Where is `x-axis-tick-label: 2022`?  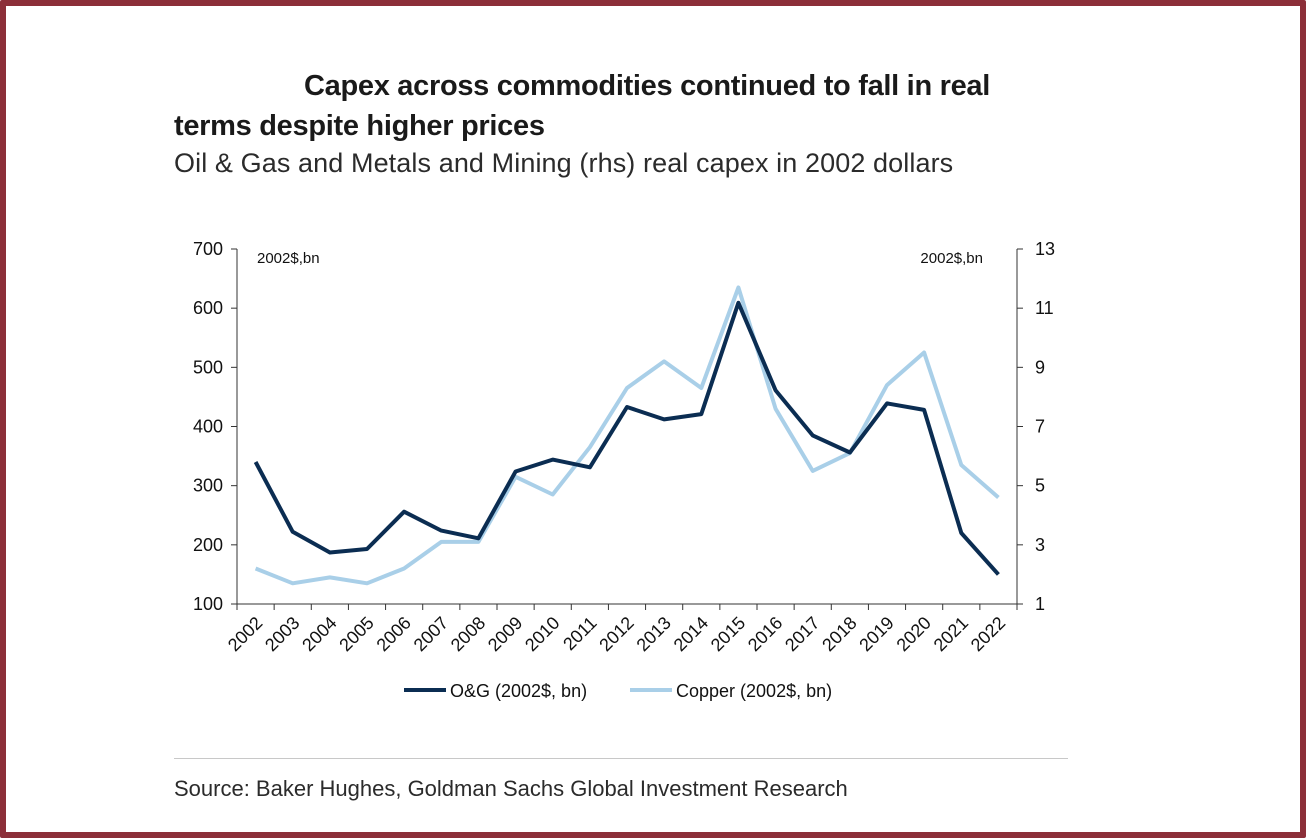
x-axis-tick-label: 2022 is located at coordinates (988, 634).